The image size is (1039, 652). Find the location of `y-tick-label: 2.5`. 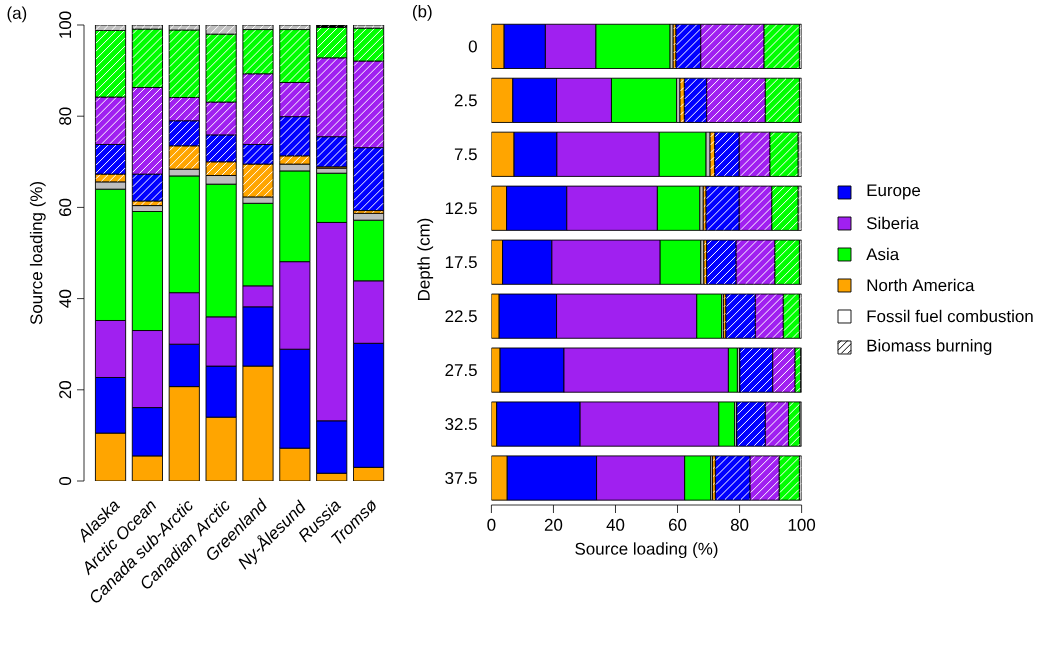

y-tick-label: 2.5 is located at coordinates (465, 100).